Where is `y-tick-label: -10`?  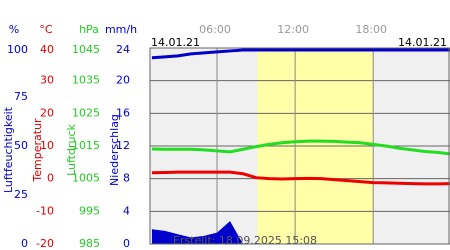
y-tick-label: -10 is located at coordinates (45, 210).